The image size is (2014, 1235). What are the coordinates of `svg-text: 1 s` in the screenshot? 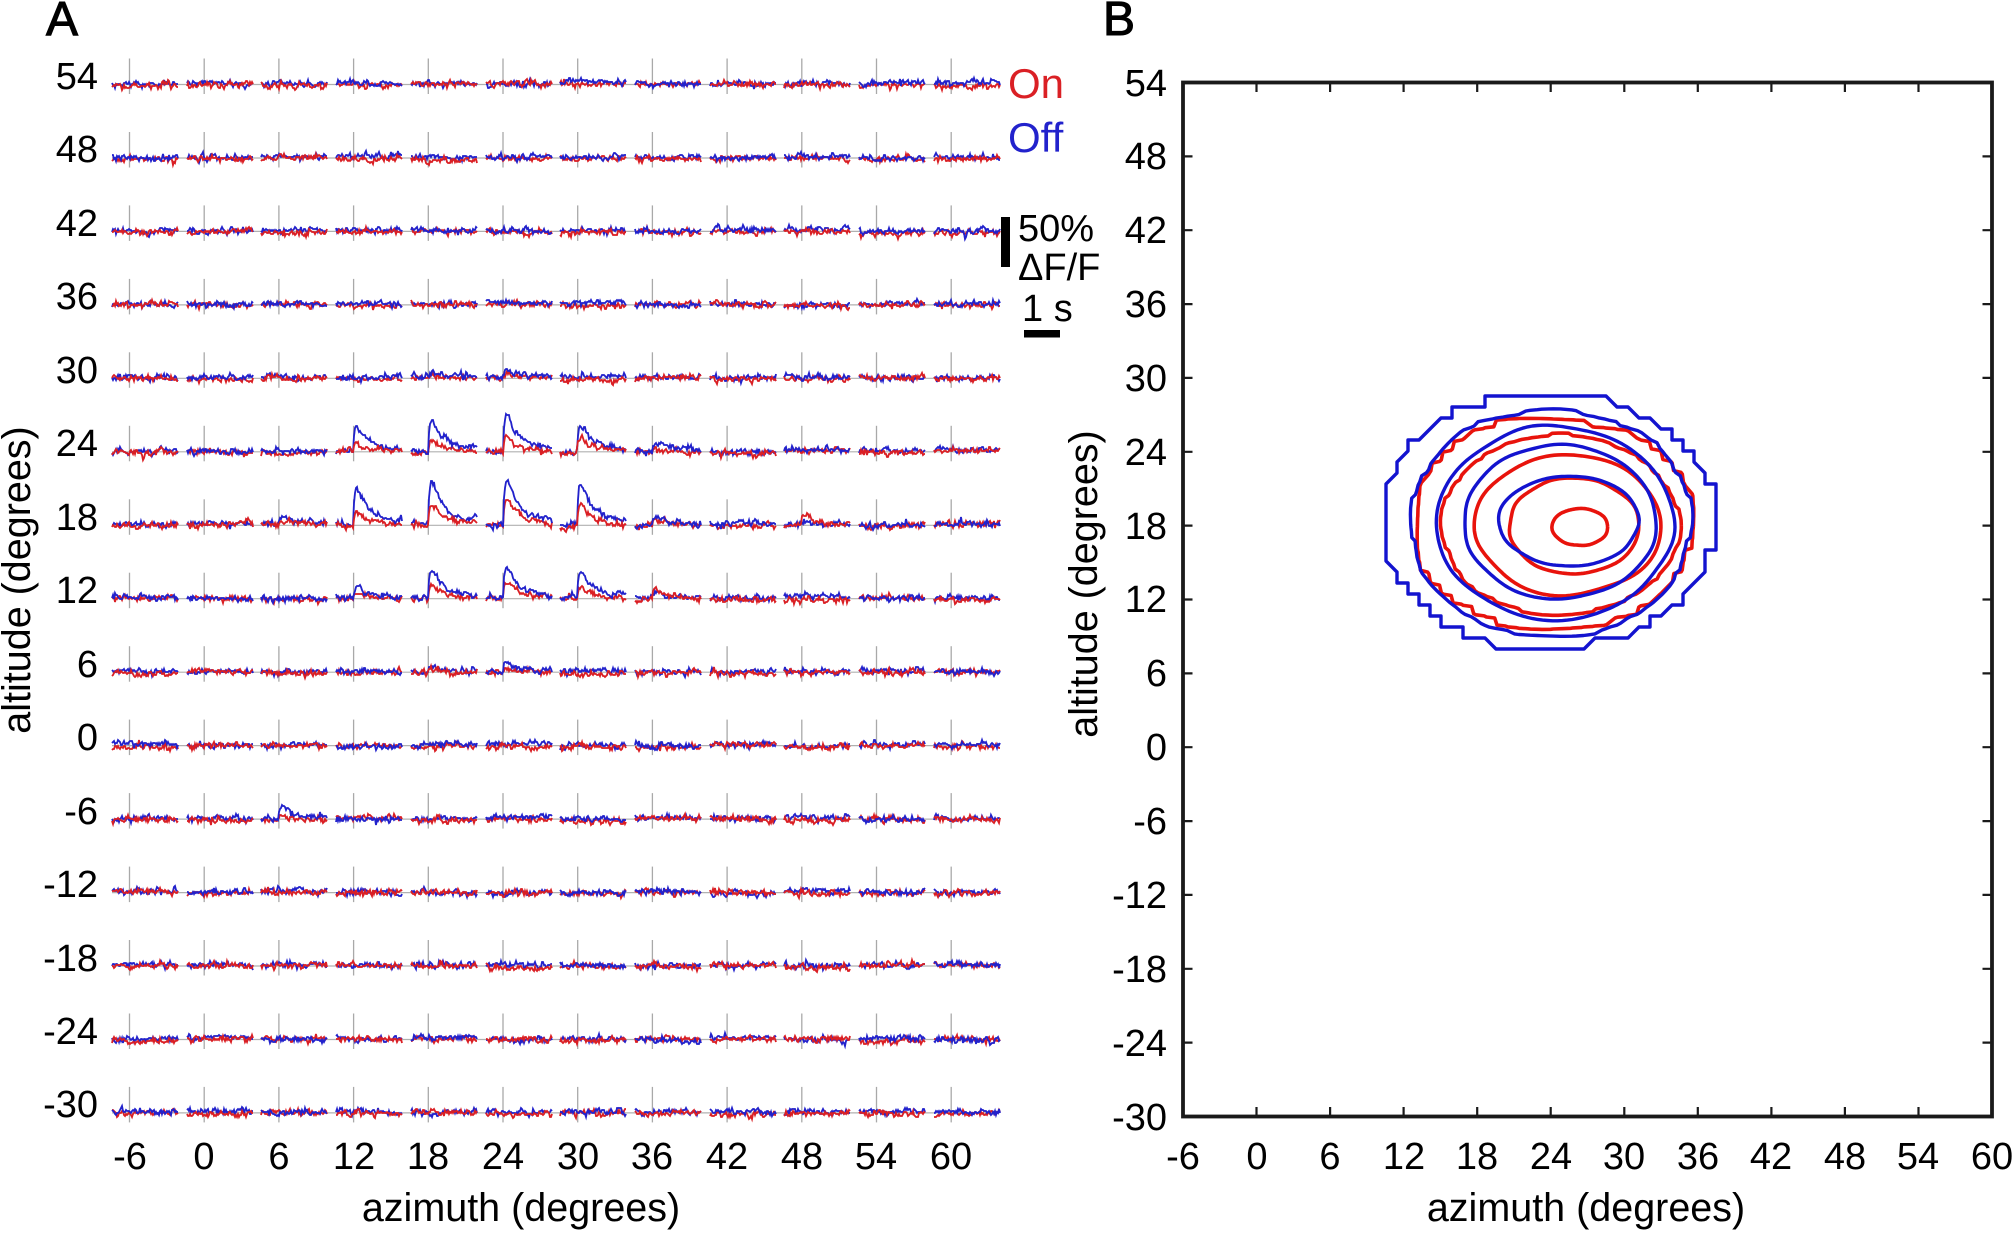 It's located at (1047, 309).